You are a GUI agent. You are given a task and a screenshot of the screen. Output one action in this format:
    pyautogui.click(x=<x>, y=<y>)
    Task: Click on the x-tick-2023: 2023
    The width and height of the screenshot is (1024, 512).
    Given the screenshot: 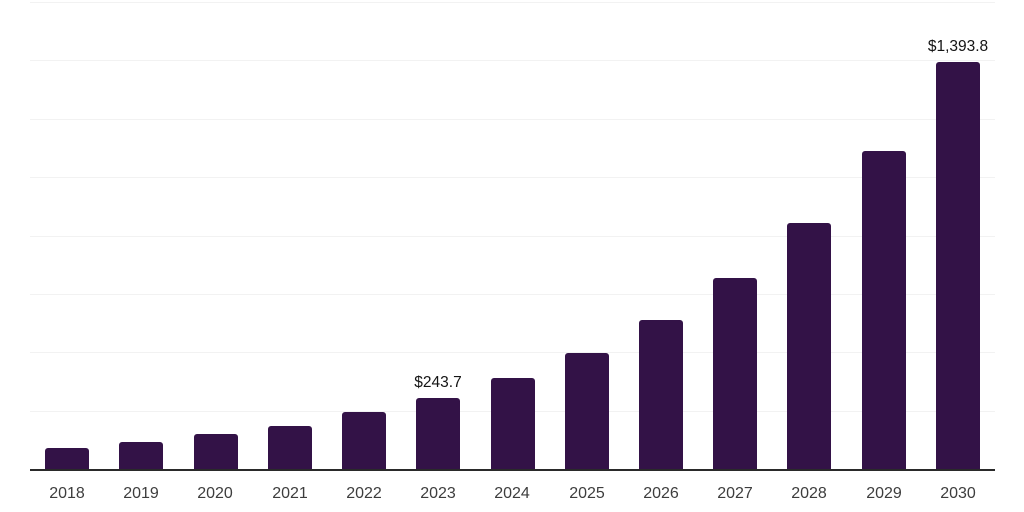 What is the action you would take?
    pyautogui.click(x=438, y=493)
    